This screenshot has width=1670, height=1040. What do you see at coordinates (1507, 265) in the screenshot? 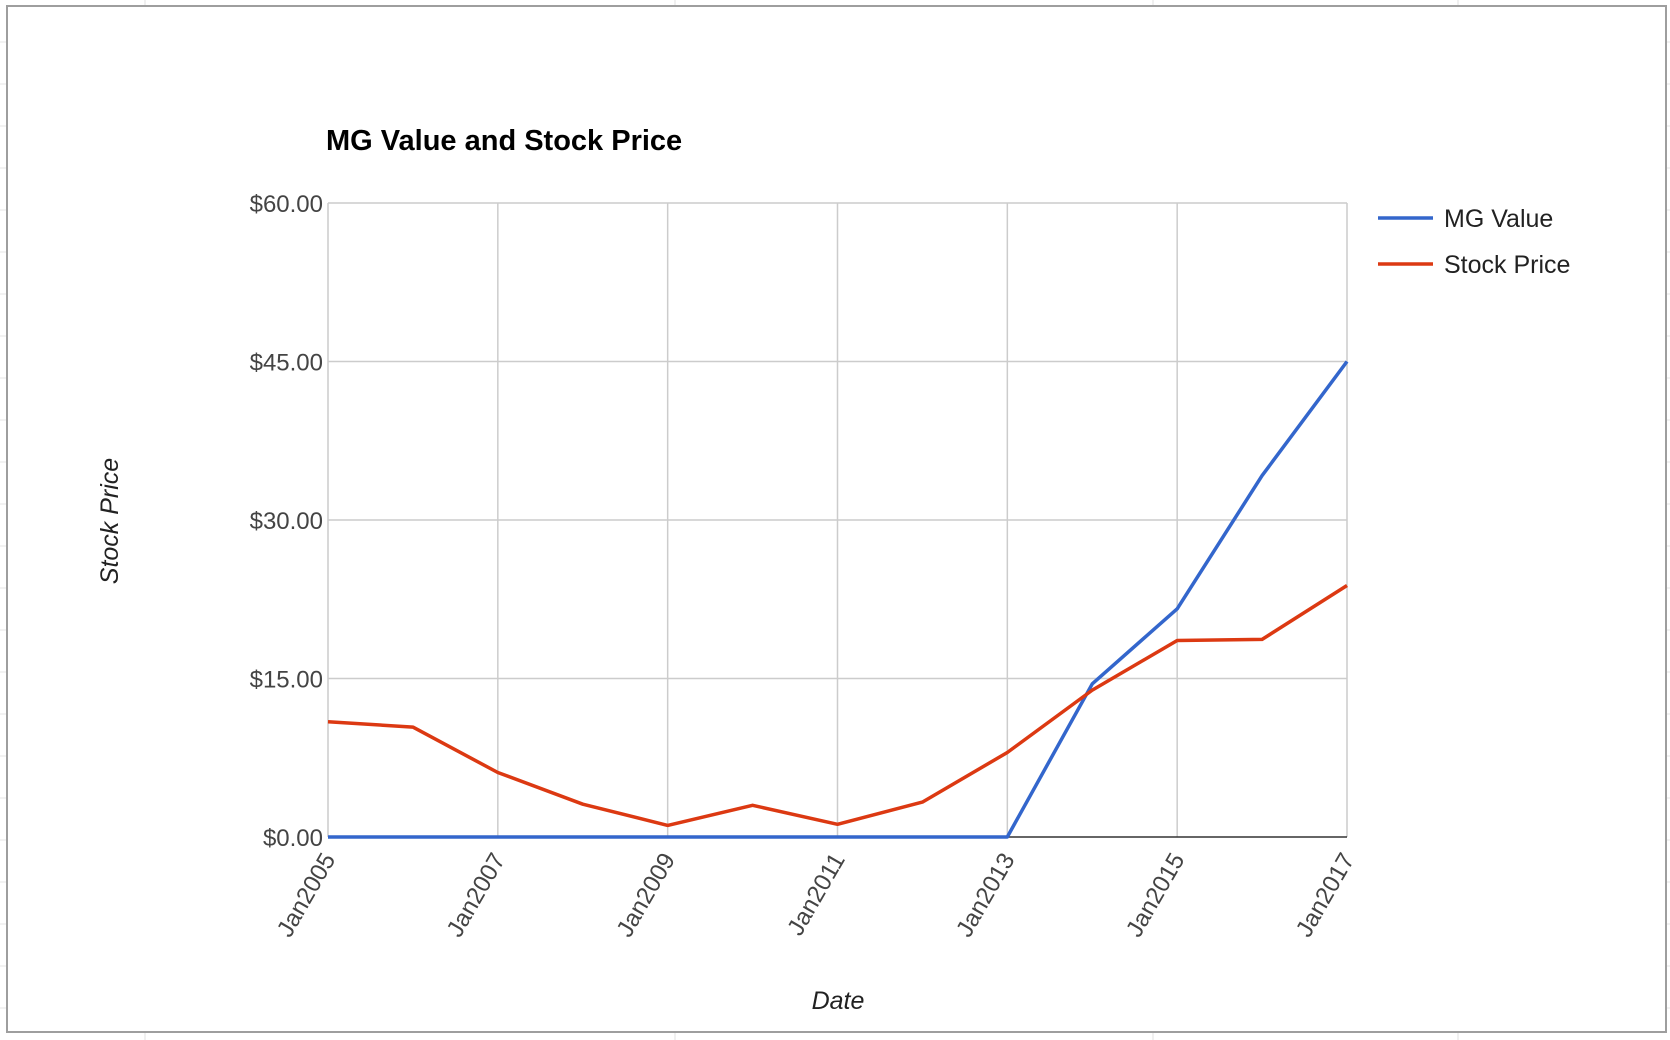
I see `legend-label: Stock Price` at bounding box center [1507, 265].